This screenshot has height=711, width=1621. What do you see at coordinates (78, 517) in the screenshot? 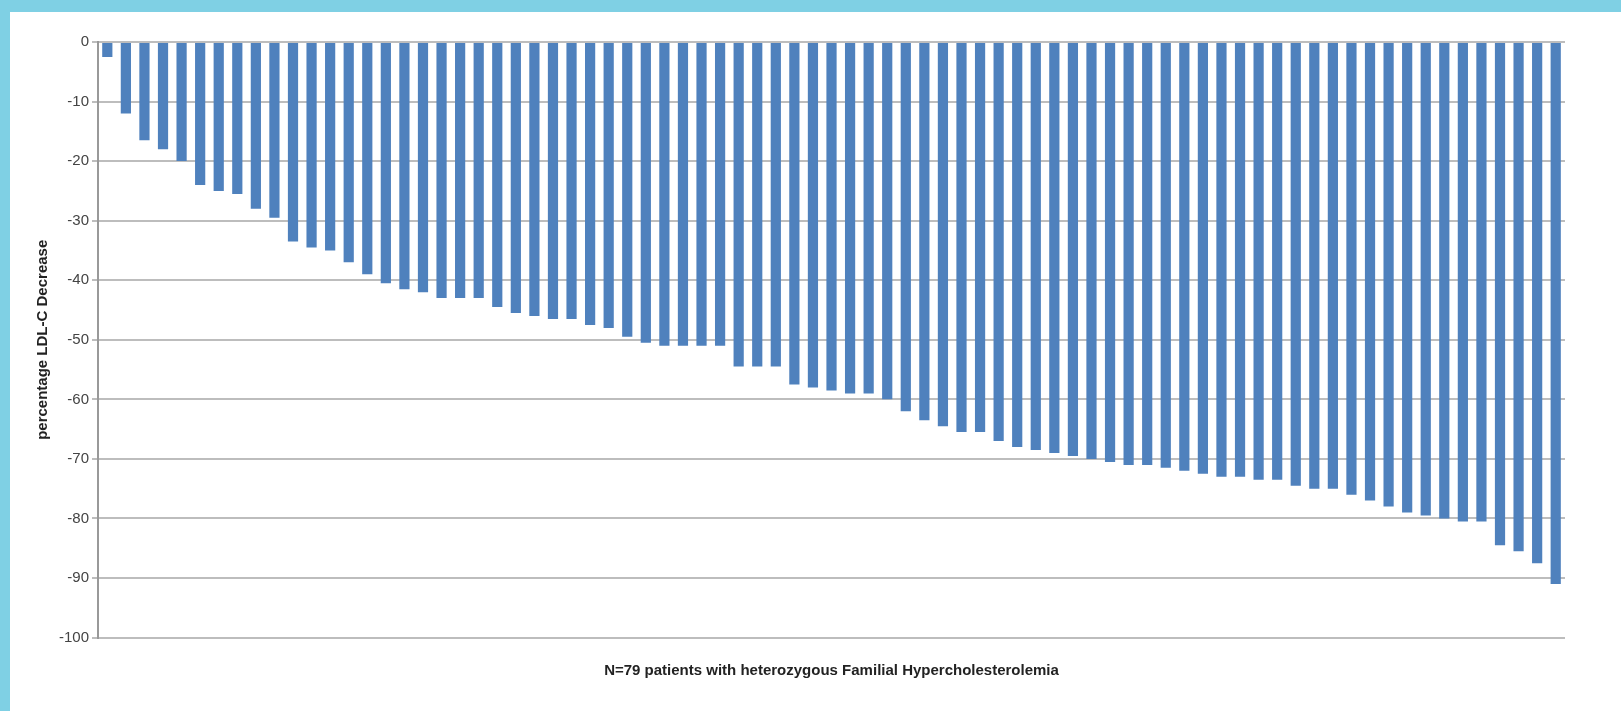
I see `y-tick-label: -80` at bounding box center [78, 517].